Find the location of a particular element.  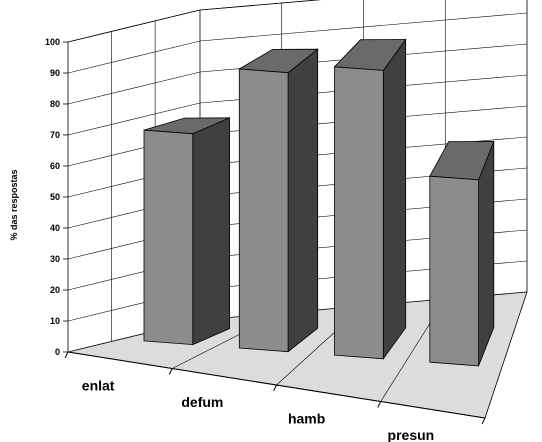

x-tick-label: presun is located at coordinates (411, 434).